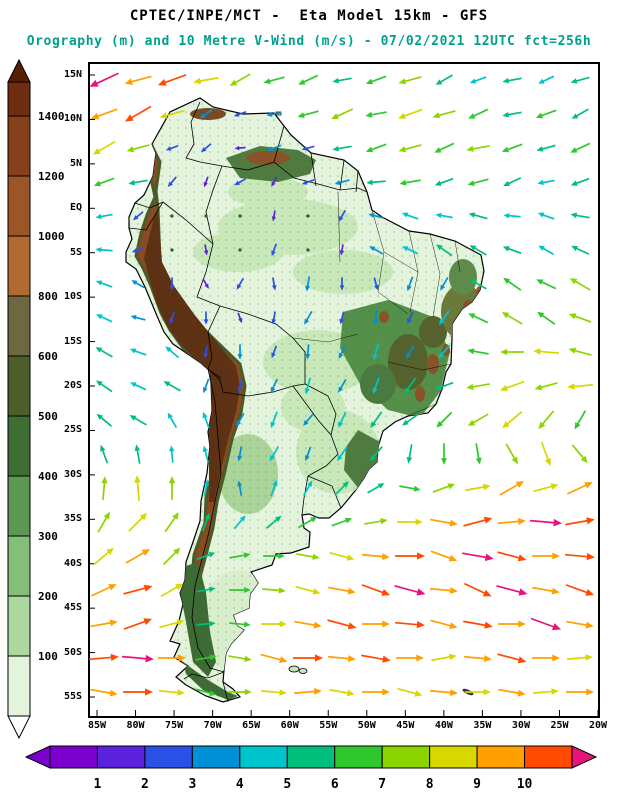 The width and height of the screenshot is (618, 800). I want to click on lon-label: 50W, so click(366, 725).